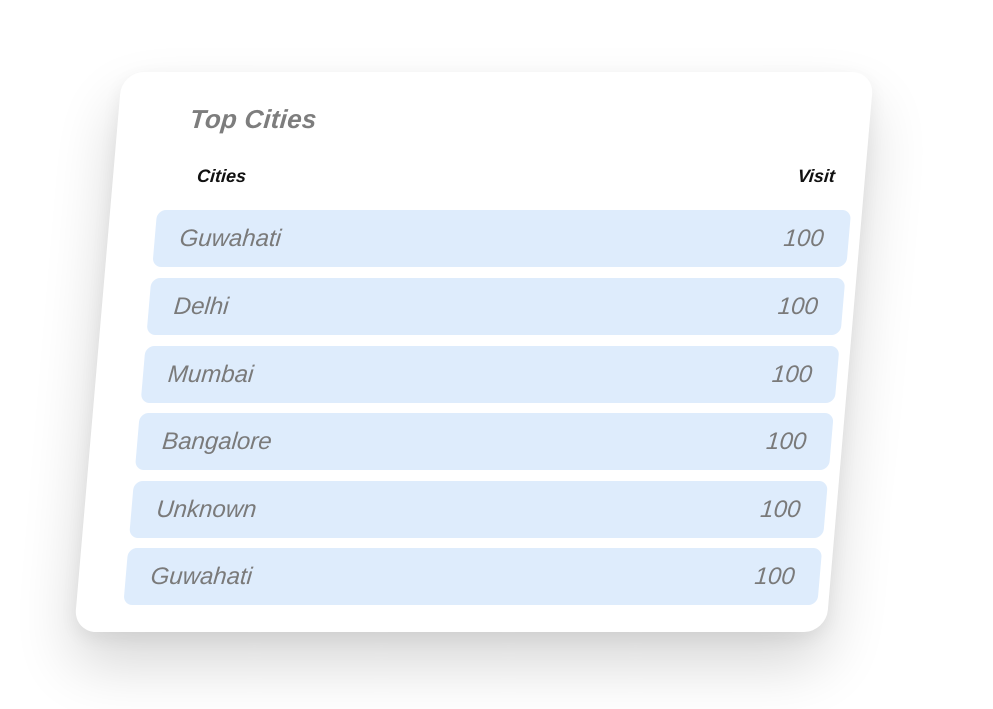 The width and height of the screenshot is (993, 709). What do you see at coordinates (496, 306) in the screenshot?
I see `city-row: Delhi 100` at bounding box center [496, 306].